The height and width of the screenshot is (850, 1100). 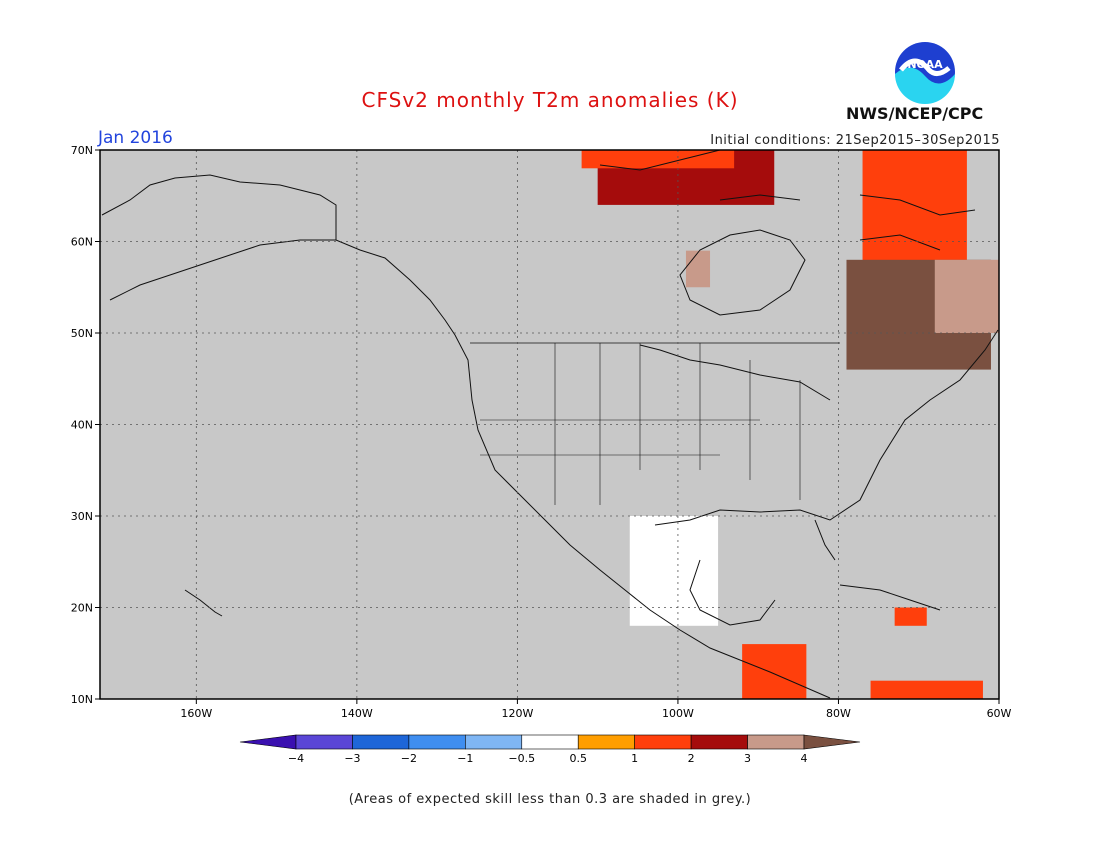 I want to click on colorbar-label: 0.5, so click(x=578, y=758).